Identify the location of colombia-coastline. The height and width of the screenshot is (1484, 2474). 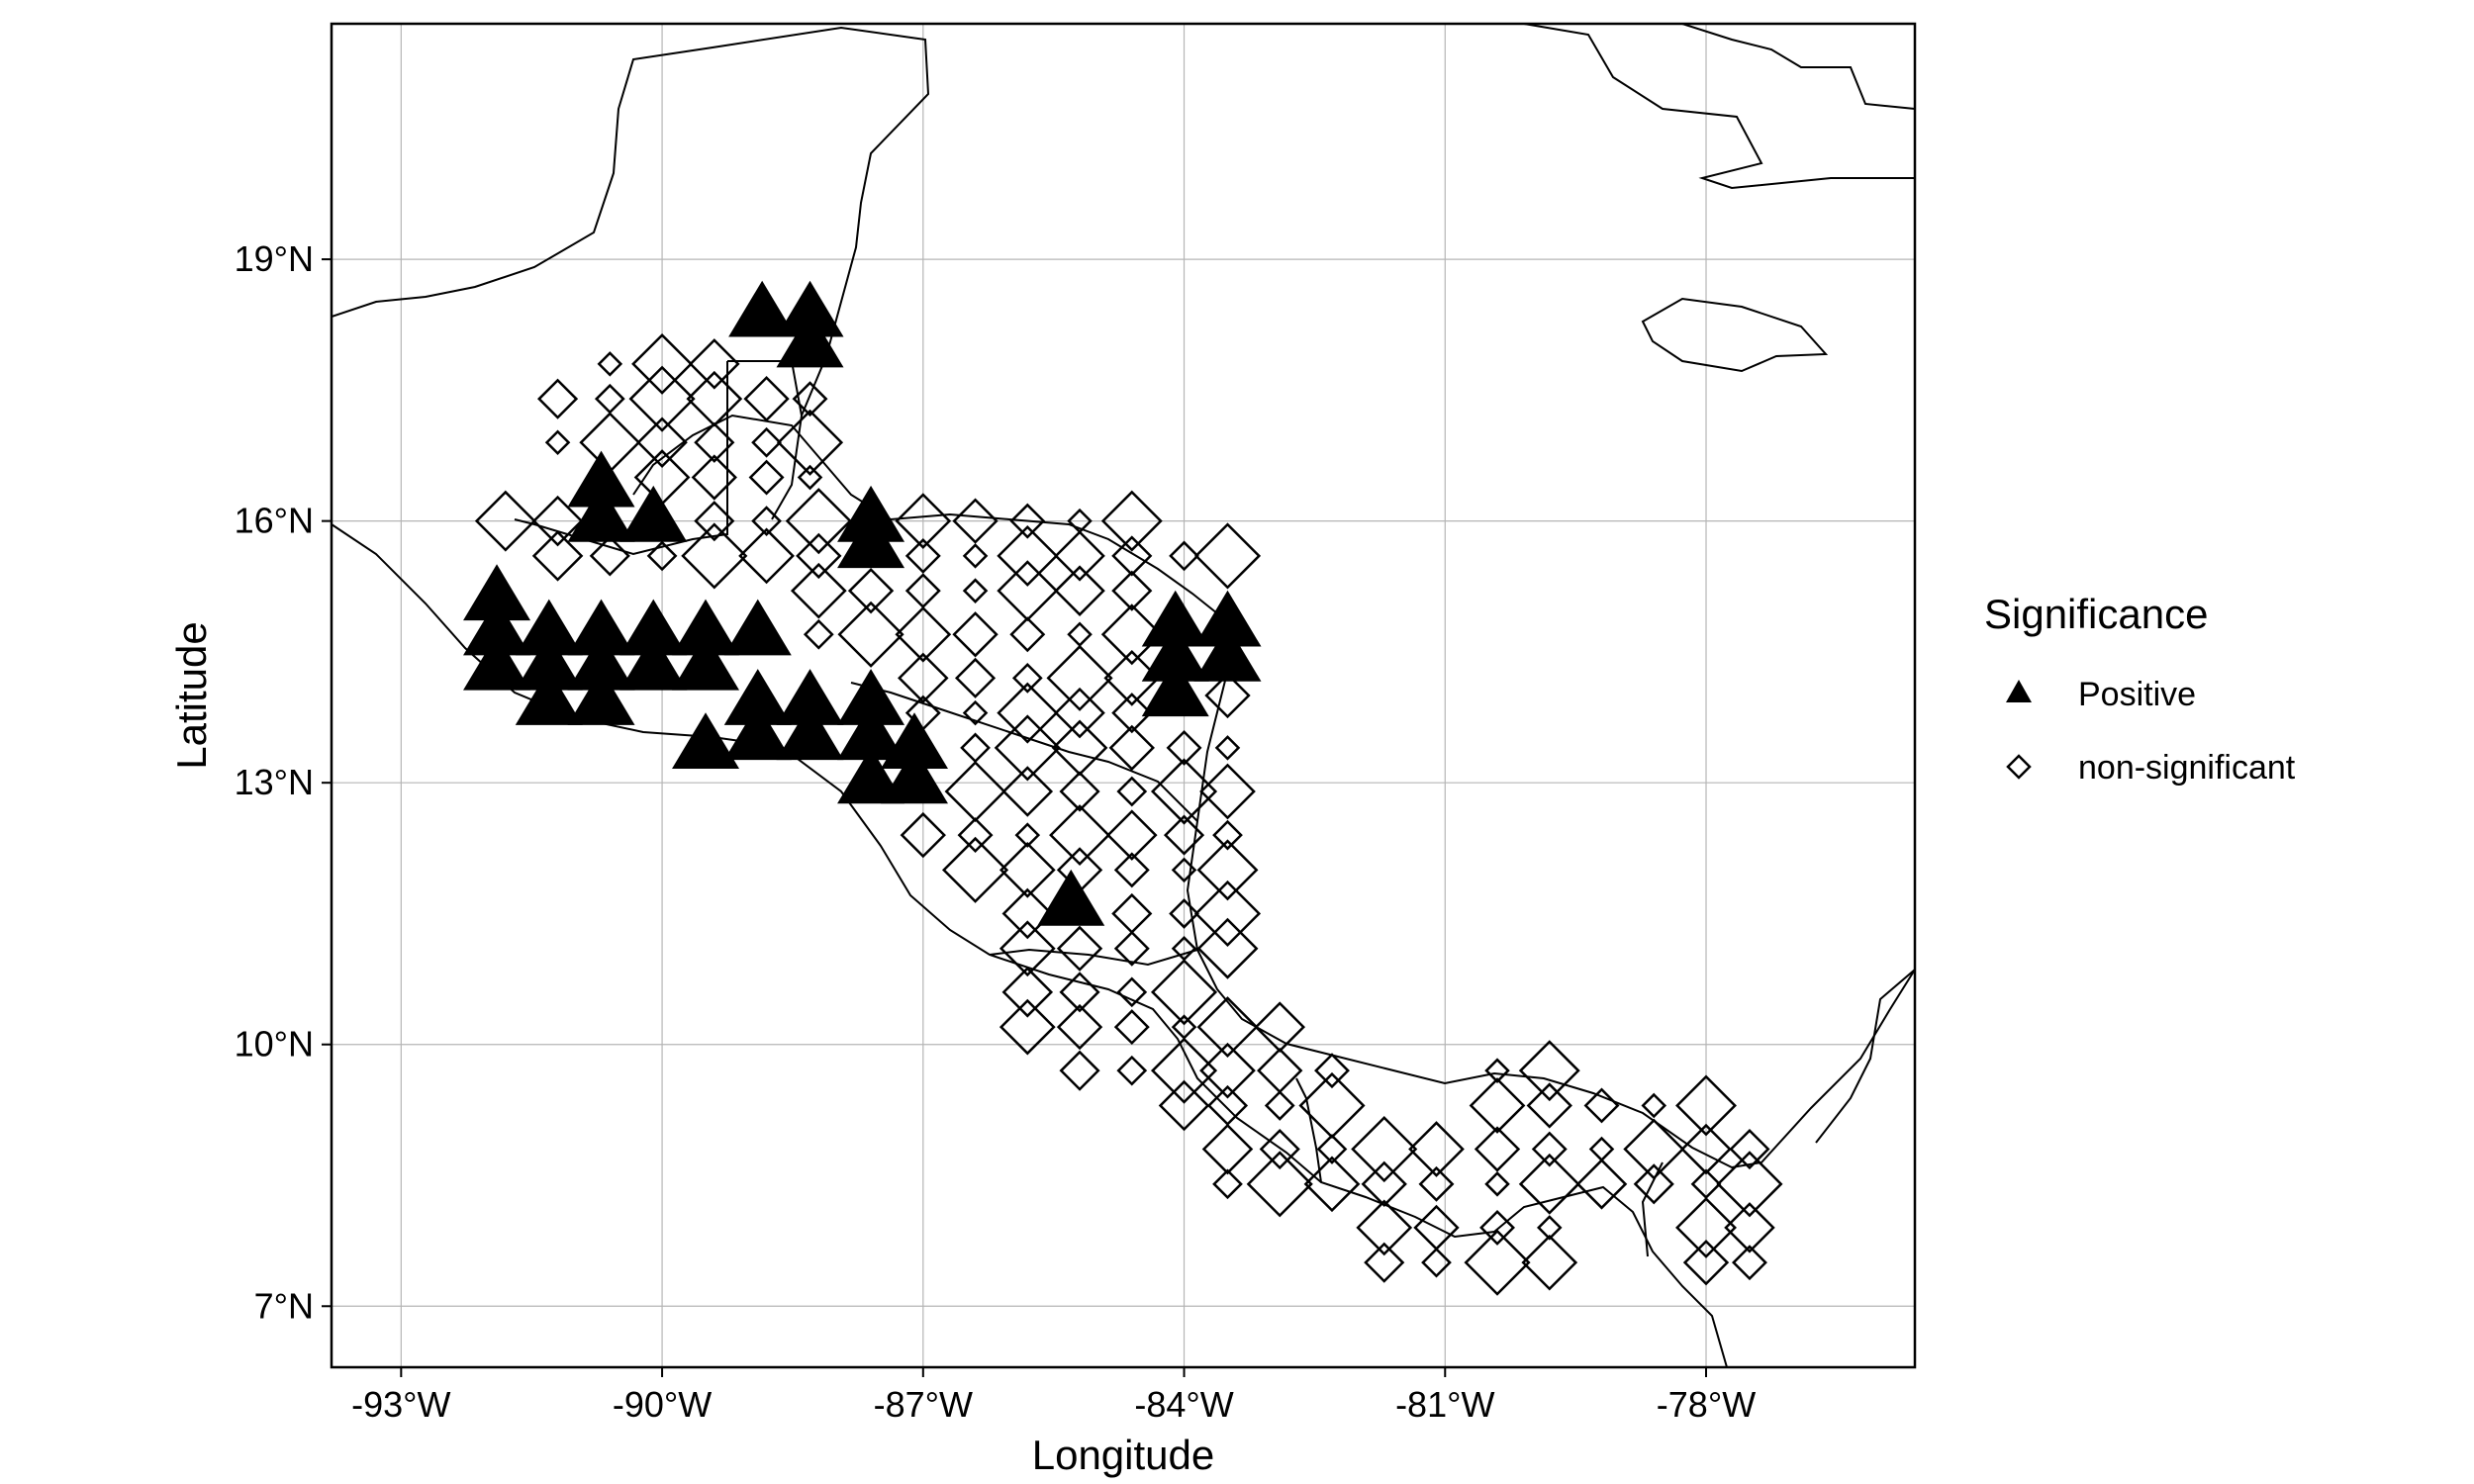
(1865, 1056).